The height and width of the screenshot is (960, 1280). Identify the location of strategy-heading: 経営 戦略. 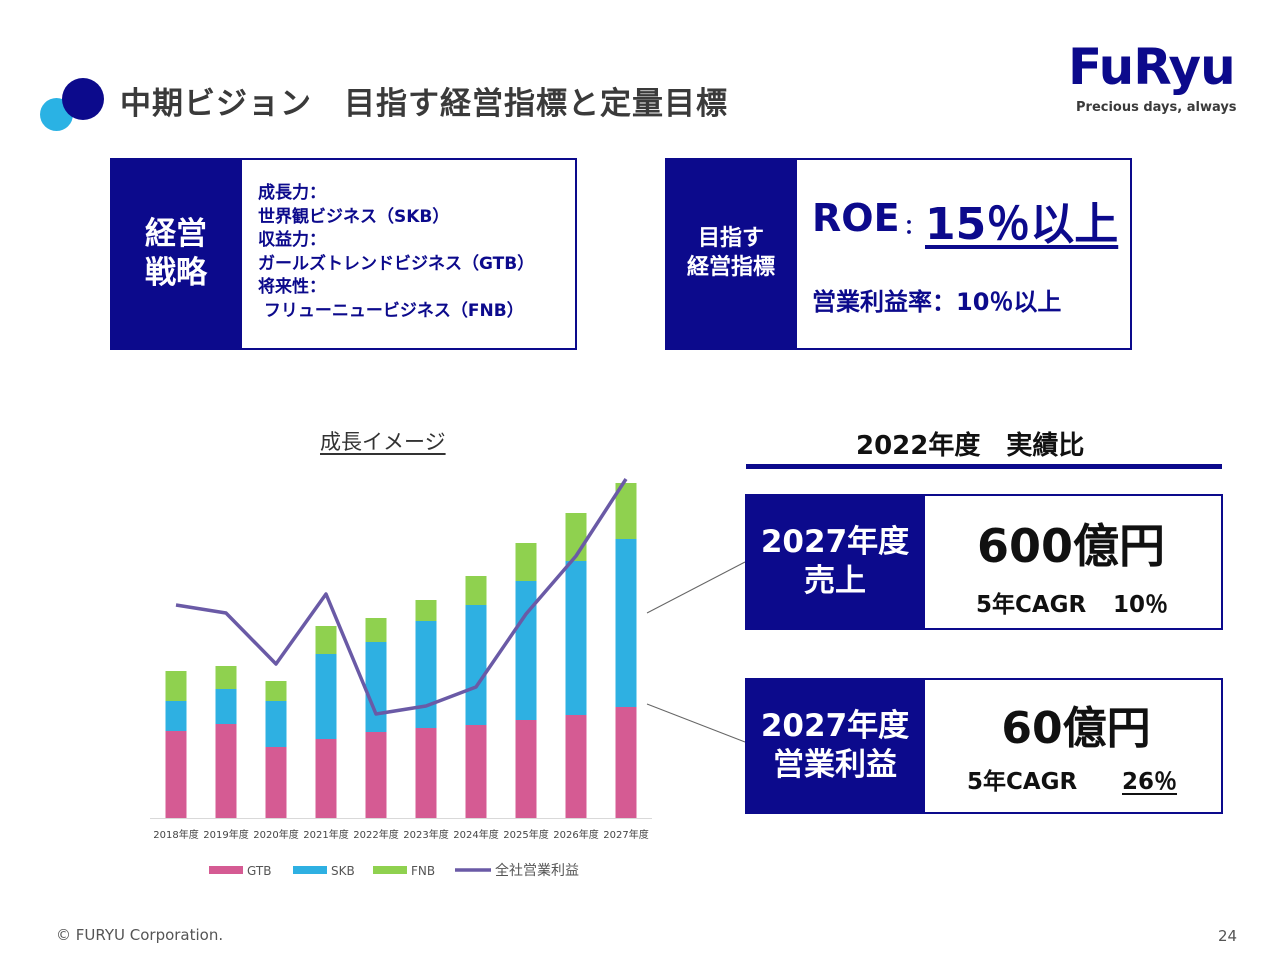
(176, 254).